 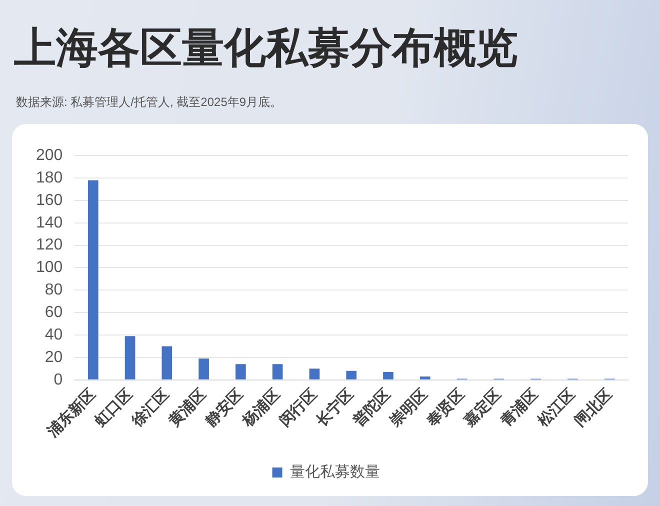 I want to click on y-tick-label: 100, so click(x=49, y=267).